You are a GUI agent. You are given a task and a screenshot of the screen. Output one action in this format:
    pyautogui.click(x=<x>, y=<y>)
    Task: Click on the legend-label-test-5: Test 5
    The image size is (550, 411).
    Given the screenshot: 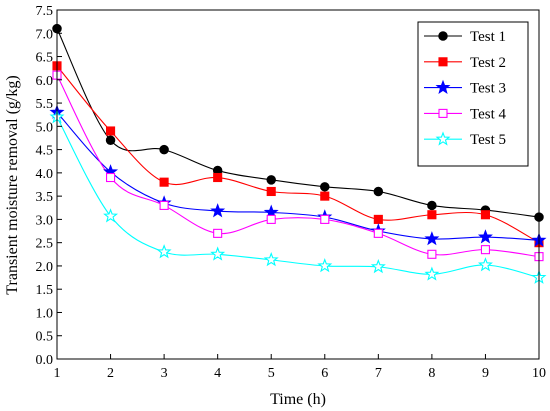 What is the action you would take?
    pyautogui.click(x=488, y=140)
    